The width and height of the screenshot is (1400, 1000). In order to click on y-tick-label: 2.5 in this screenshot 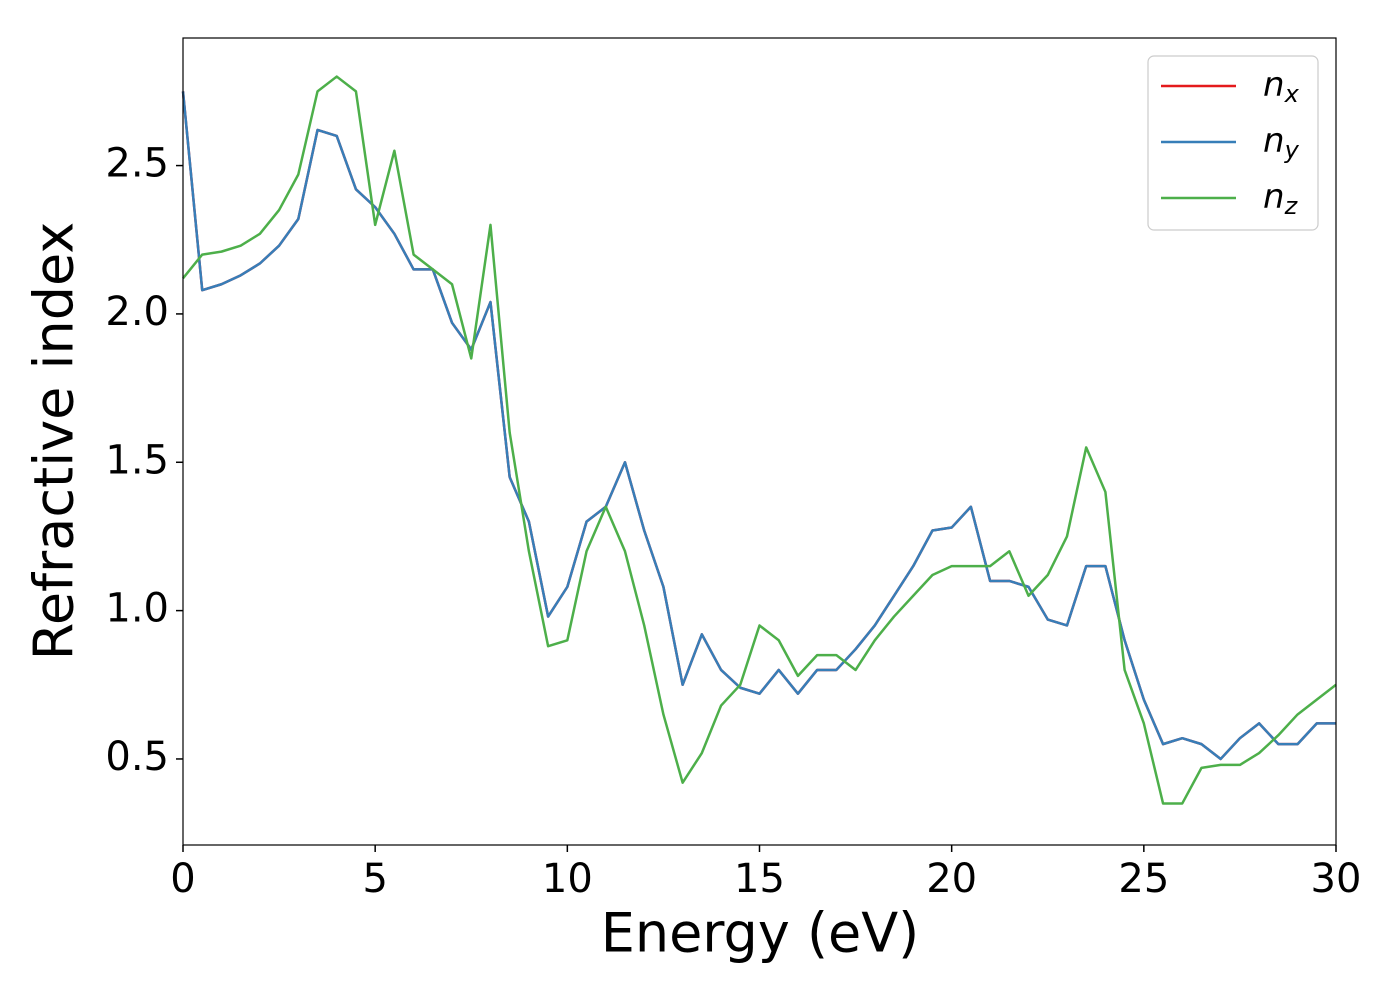, I will do `click(137, 164)`.